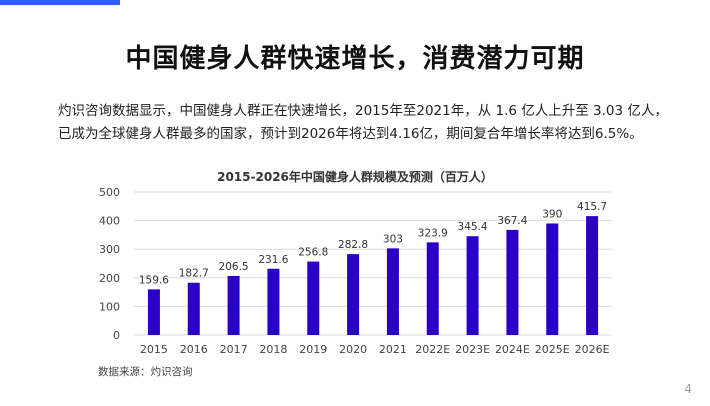  Describe the element at coordinates (393, 239) in the screenshot. I see `data-label: 303` at that location.